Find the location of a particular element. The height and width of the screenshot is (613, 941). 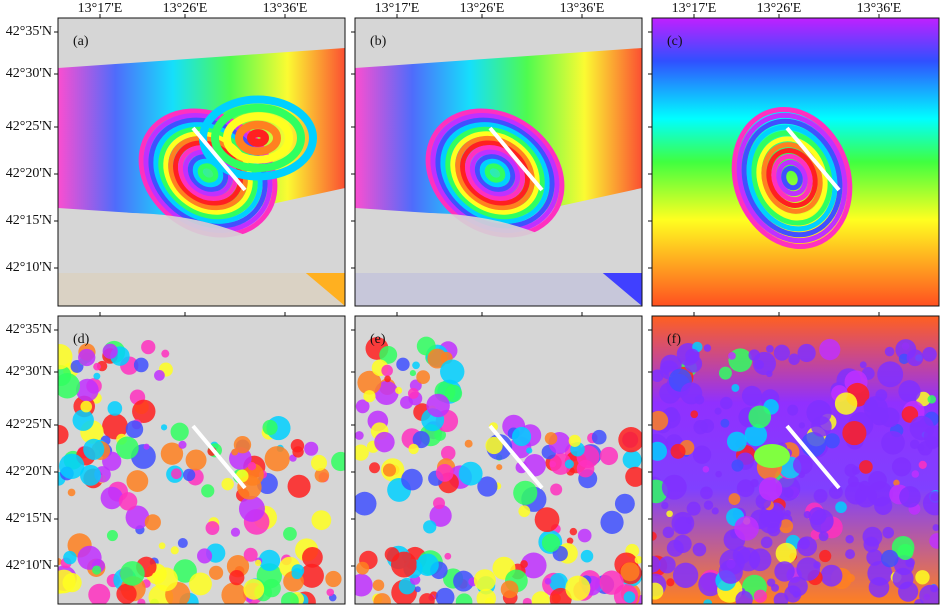

decorrelated-area is located at coordinates (498, 259).